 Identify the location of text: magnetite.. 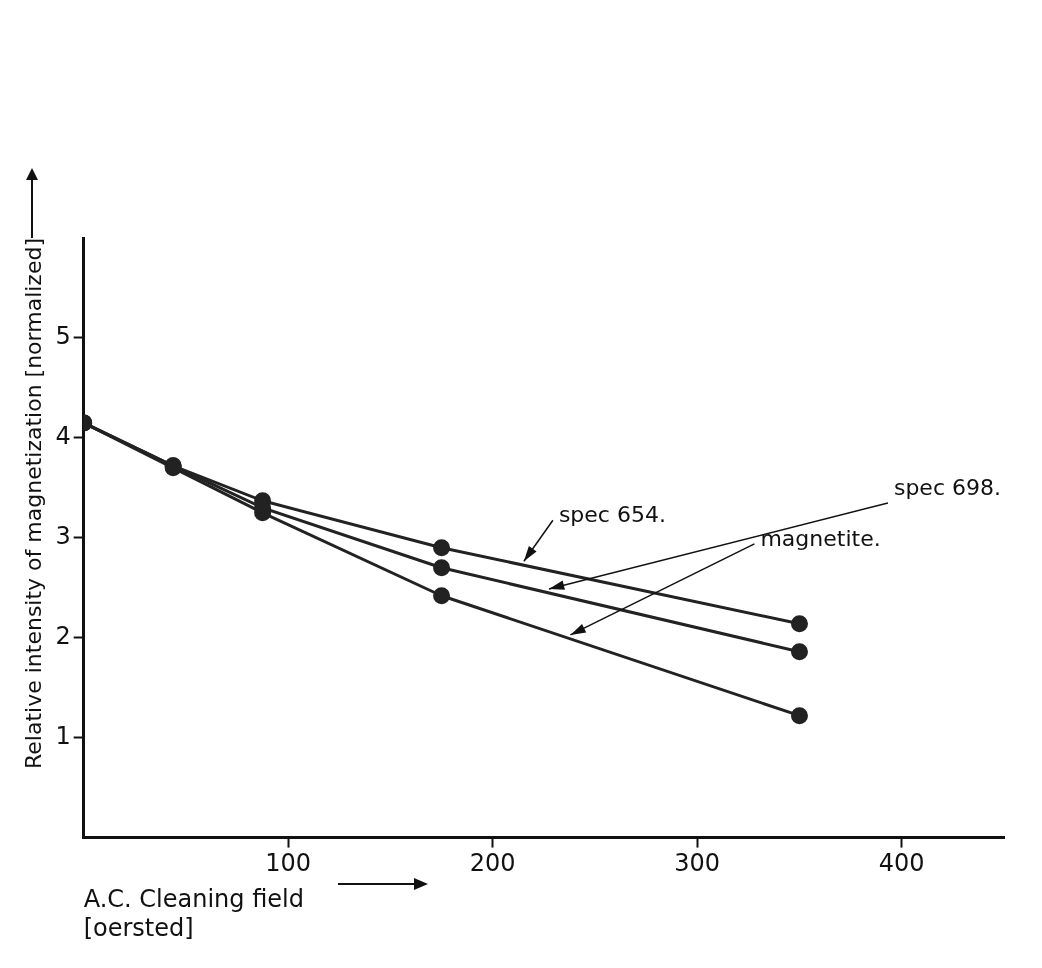
(820, 538).